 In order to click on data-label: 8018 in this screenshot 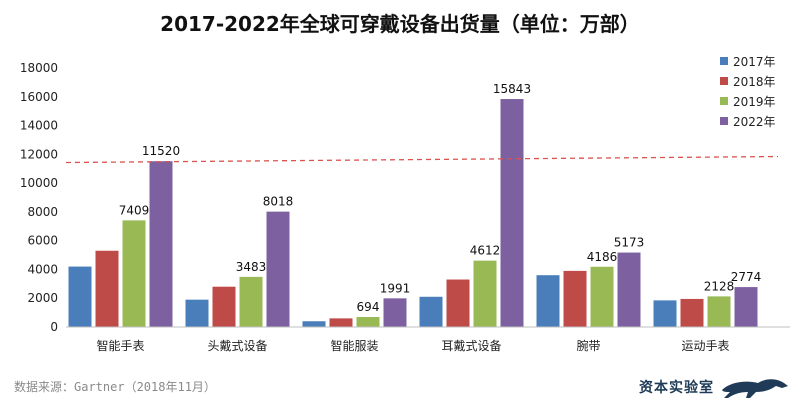, I will do `click(278, 202)`.